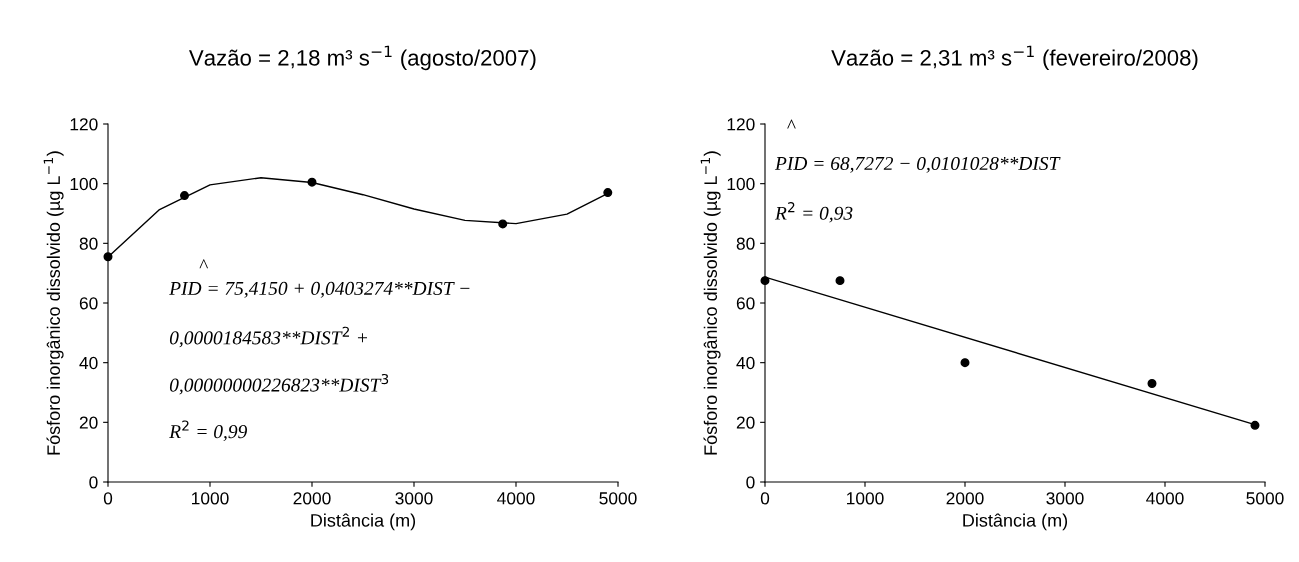  I want to click on annotation: PID = 68,7272 − 0,0101028**DIST, so click(917, 164).